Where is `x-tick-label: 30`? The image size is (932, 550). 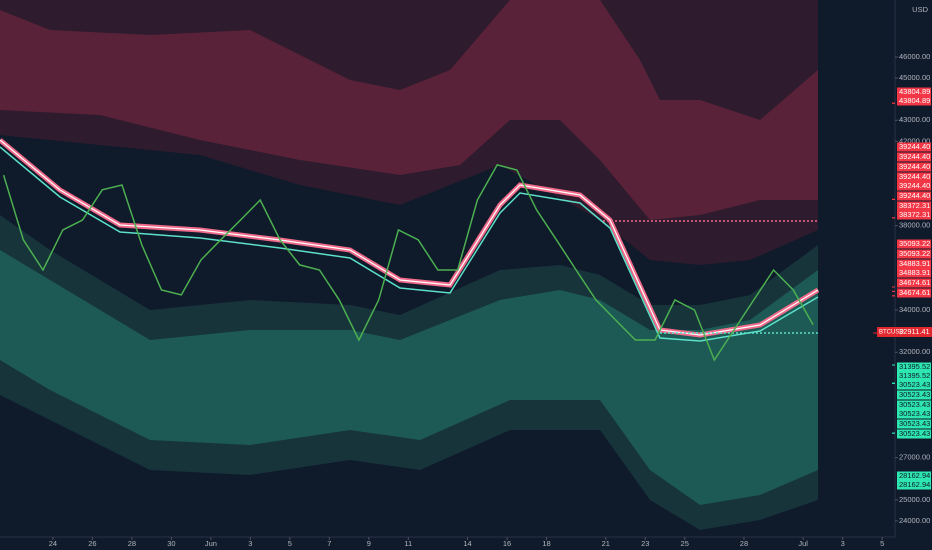 x-tick-label: 30 is located at coordinates (171, 543).